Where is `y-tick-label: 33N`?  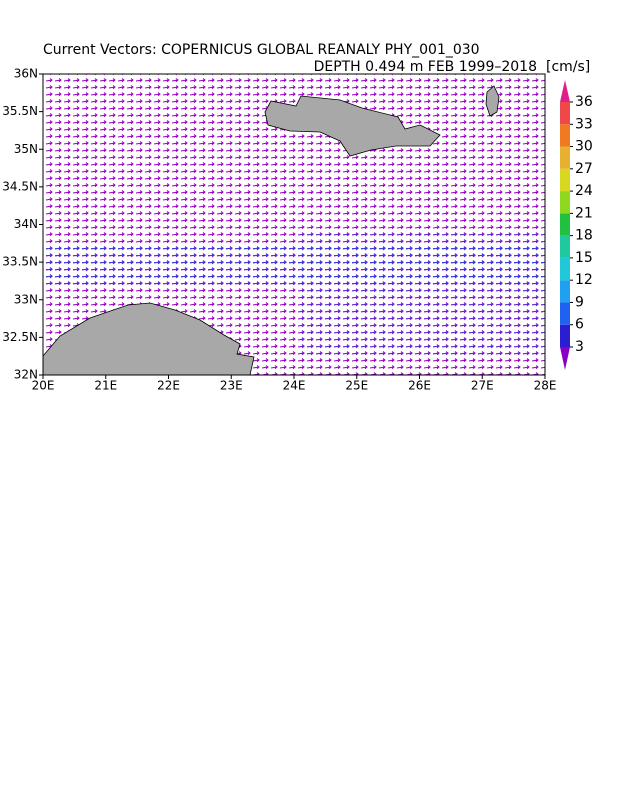
y-tick-label: 33N is located at coordinates (26, 299).